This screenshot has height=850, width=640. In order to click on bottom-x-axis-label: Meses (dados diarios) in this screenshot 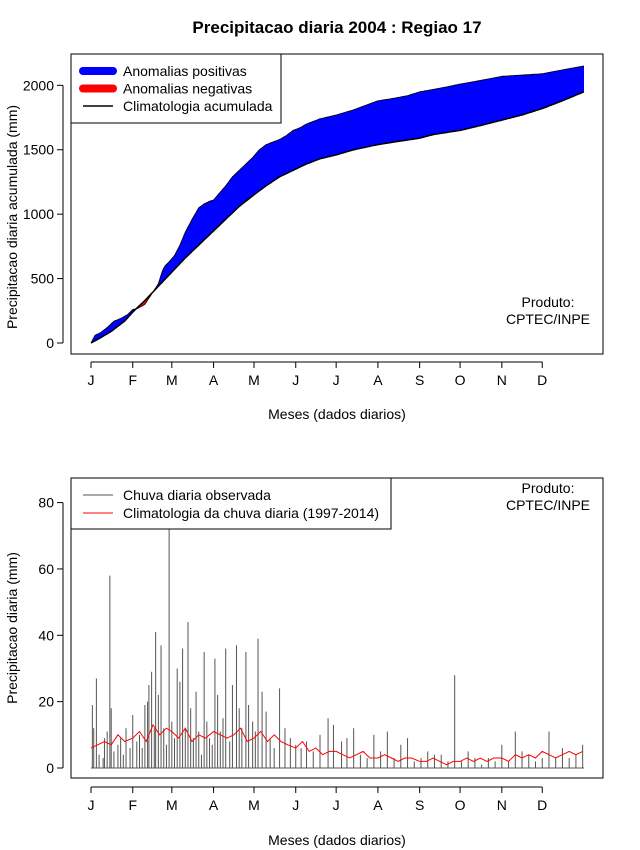, I will do `click(337, 840)`.